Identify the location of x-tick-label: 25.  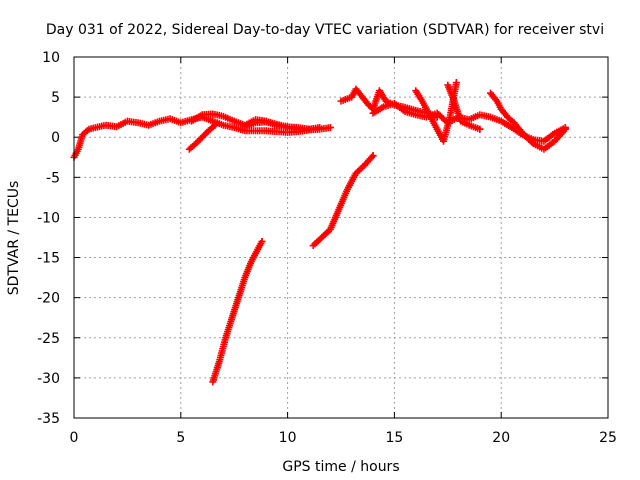
(608, 438).